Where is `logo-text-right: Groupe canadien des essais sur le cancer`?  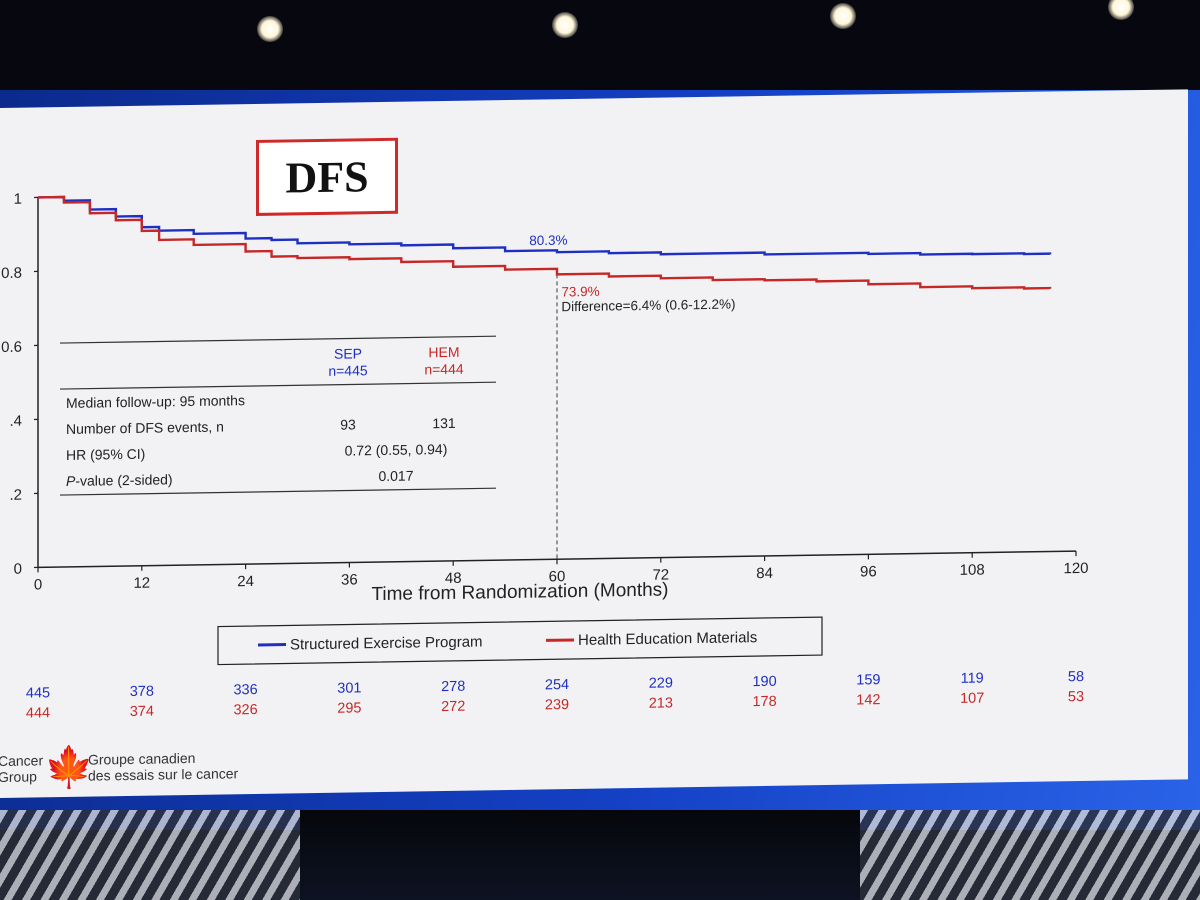 logo-text-right: Groupe canadien des essais sur le cancer is located at coordinates (163, 766).